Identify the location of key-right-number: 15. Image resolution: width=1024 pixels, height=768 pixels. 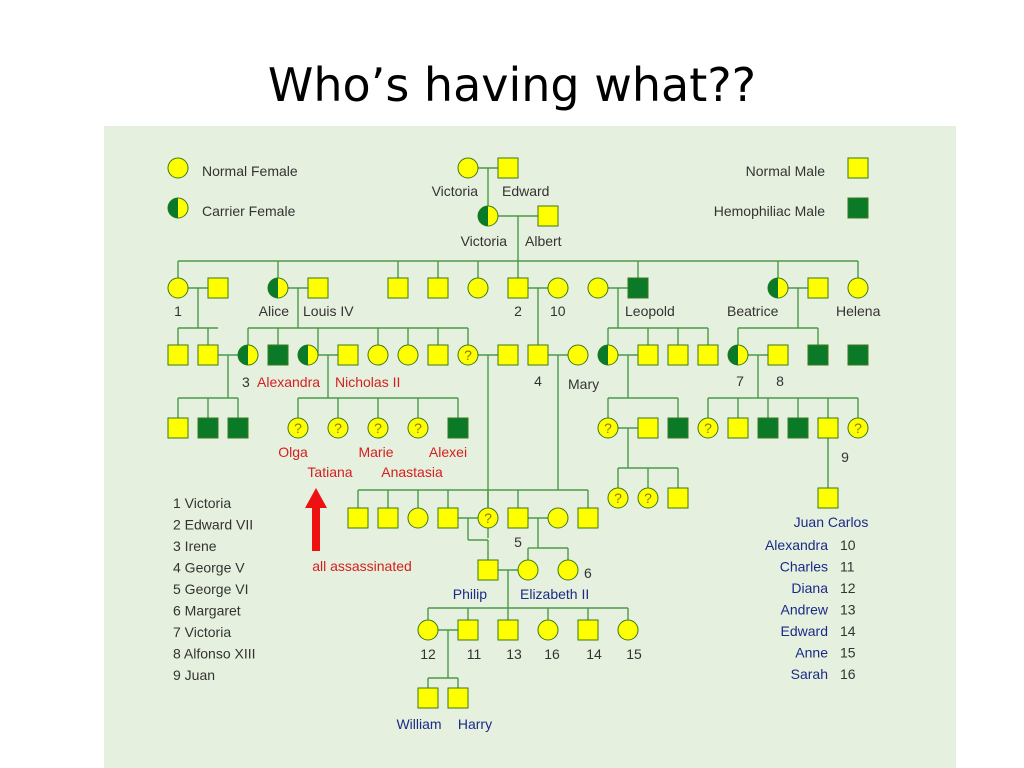
(848, 653).